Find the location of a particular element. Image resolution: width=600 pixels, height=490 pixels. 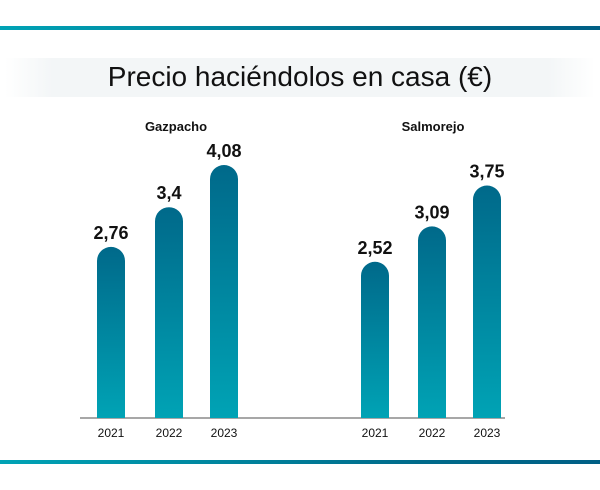

data-label: 3,4 is located at coordinates (168, 193).